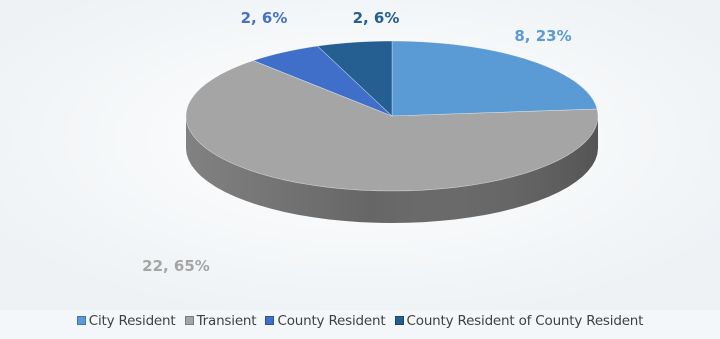 This screenshot has height=339, width=720. What do you see at coordinates (176, 266) in the screenshot?
I see `data-label-transient: 22, 65%` at bounding box center [176, 266].